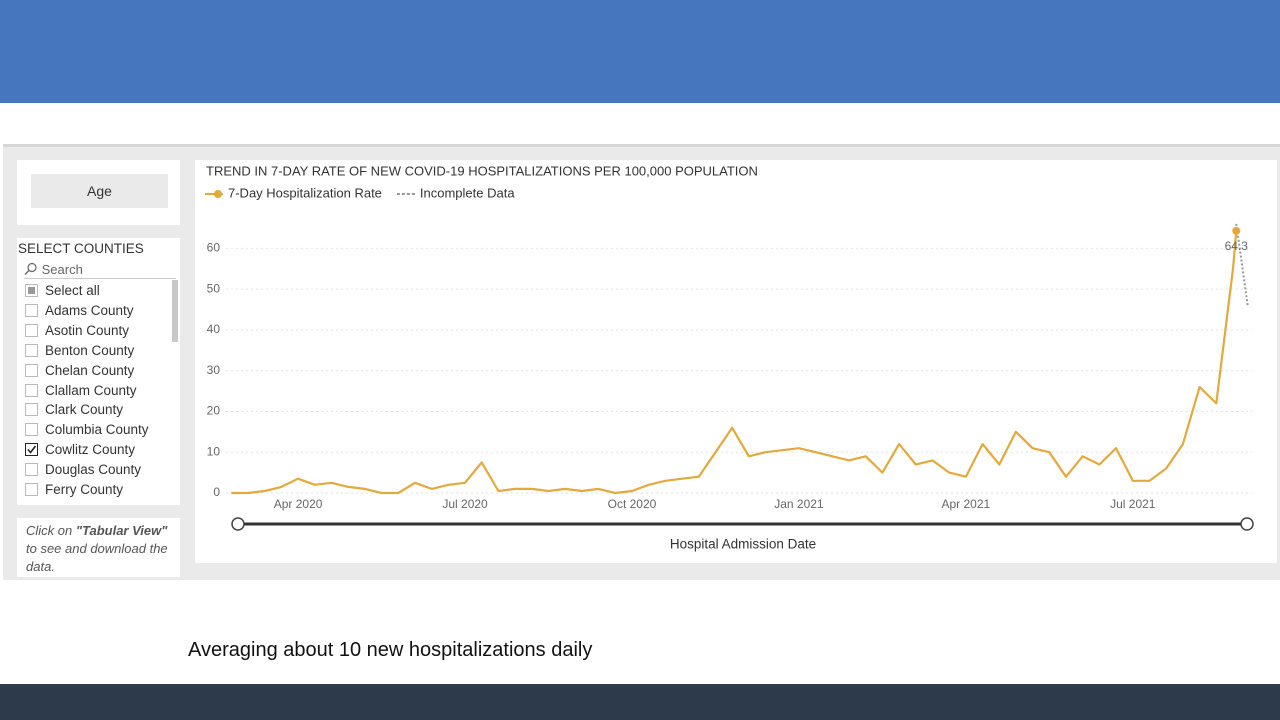  I want to click on slicer-item: Cowlitz County, so click(80, 450).